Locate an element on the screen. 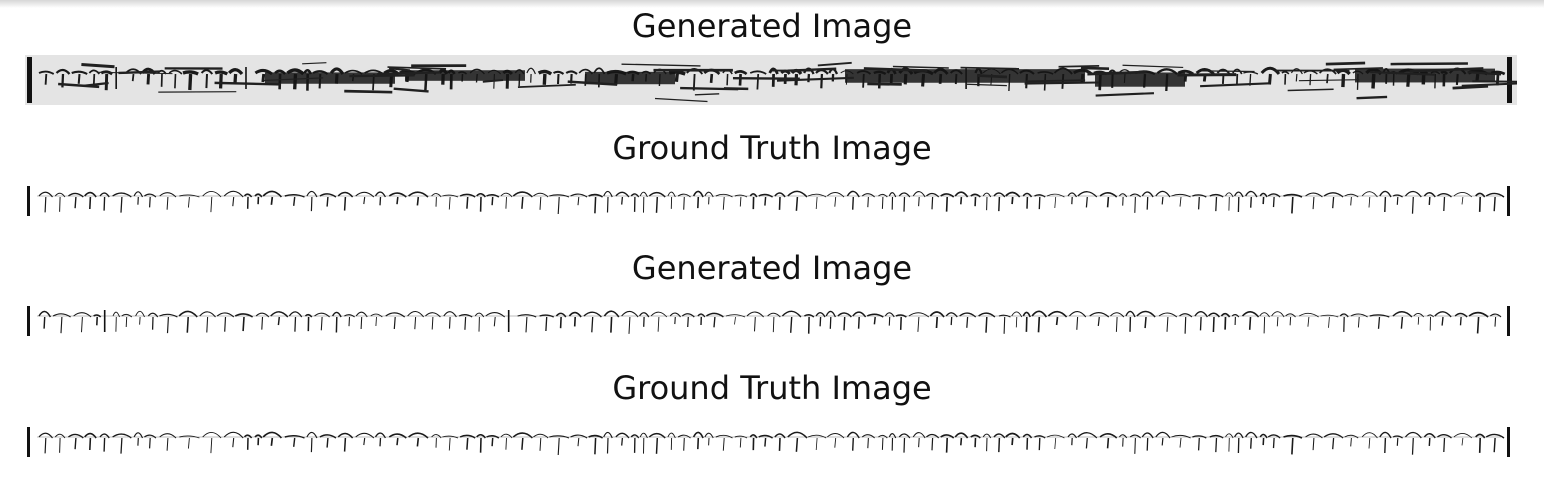  window-top-shadow is located at coordinates (772, 4).